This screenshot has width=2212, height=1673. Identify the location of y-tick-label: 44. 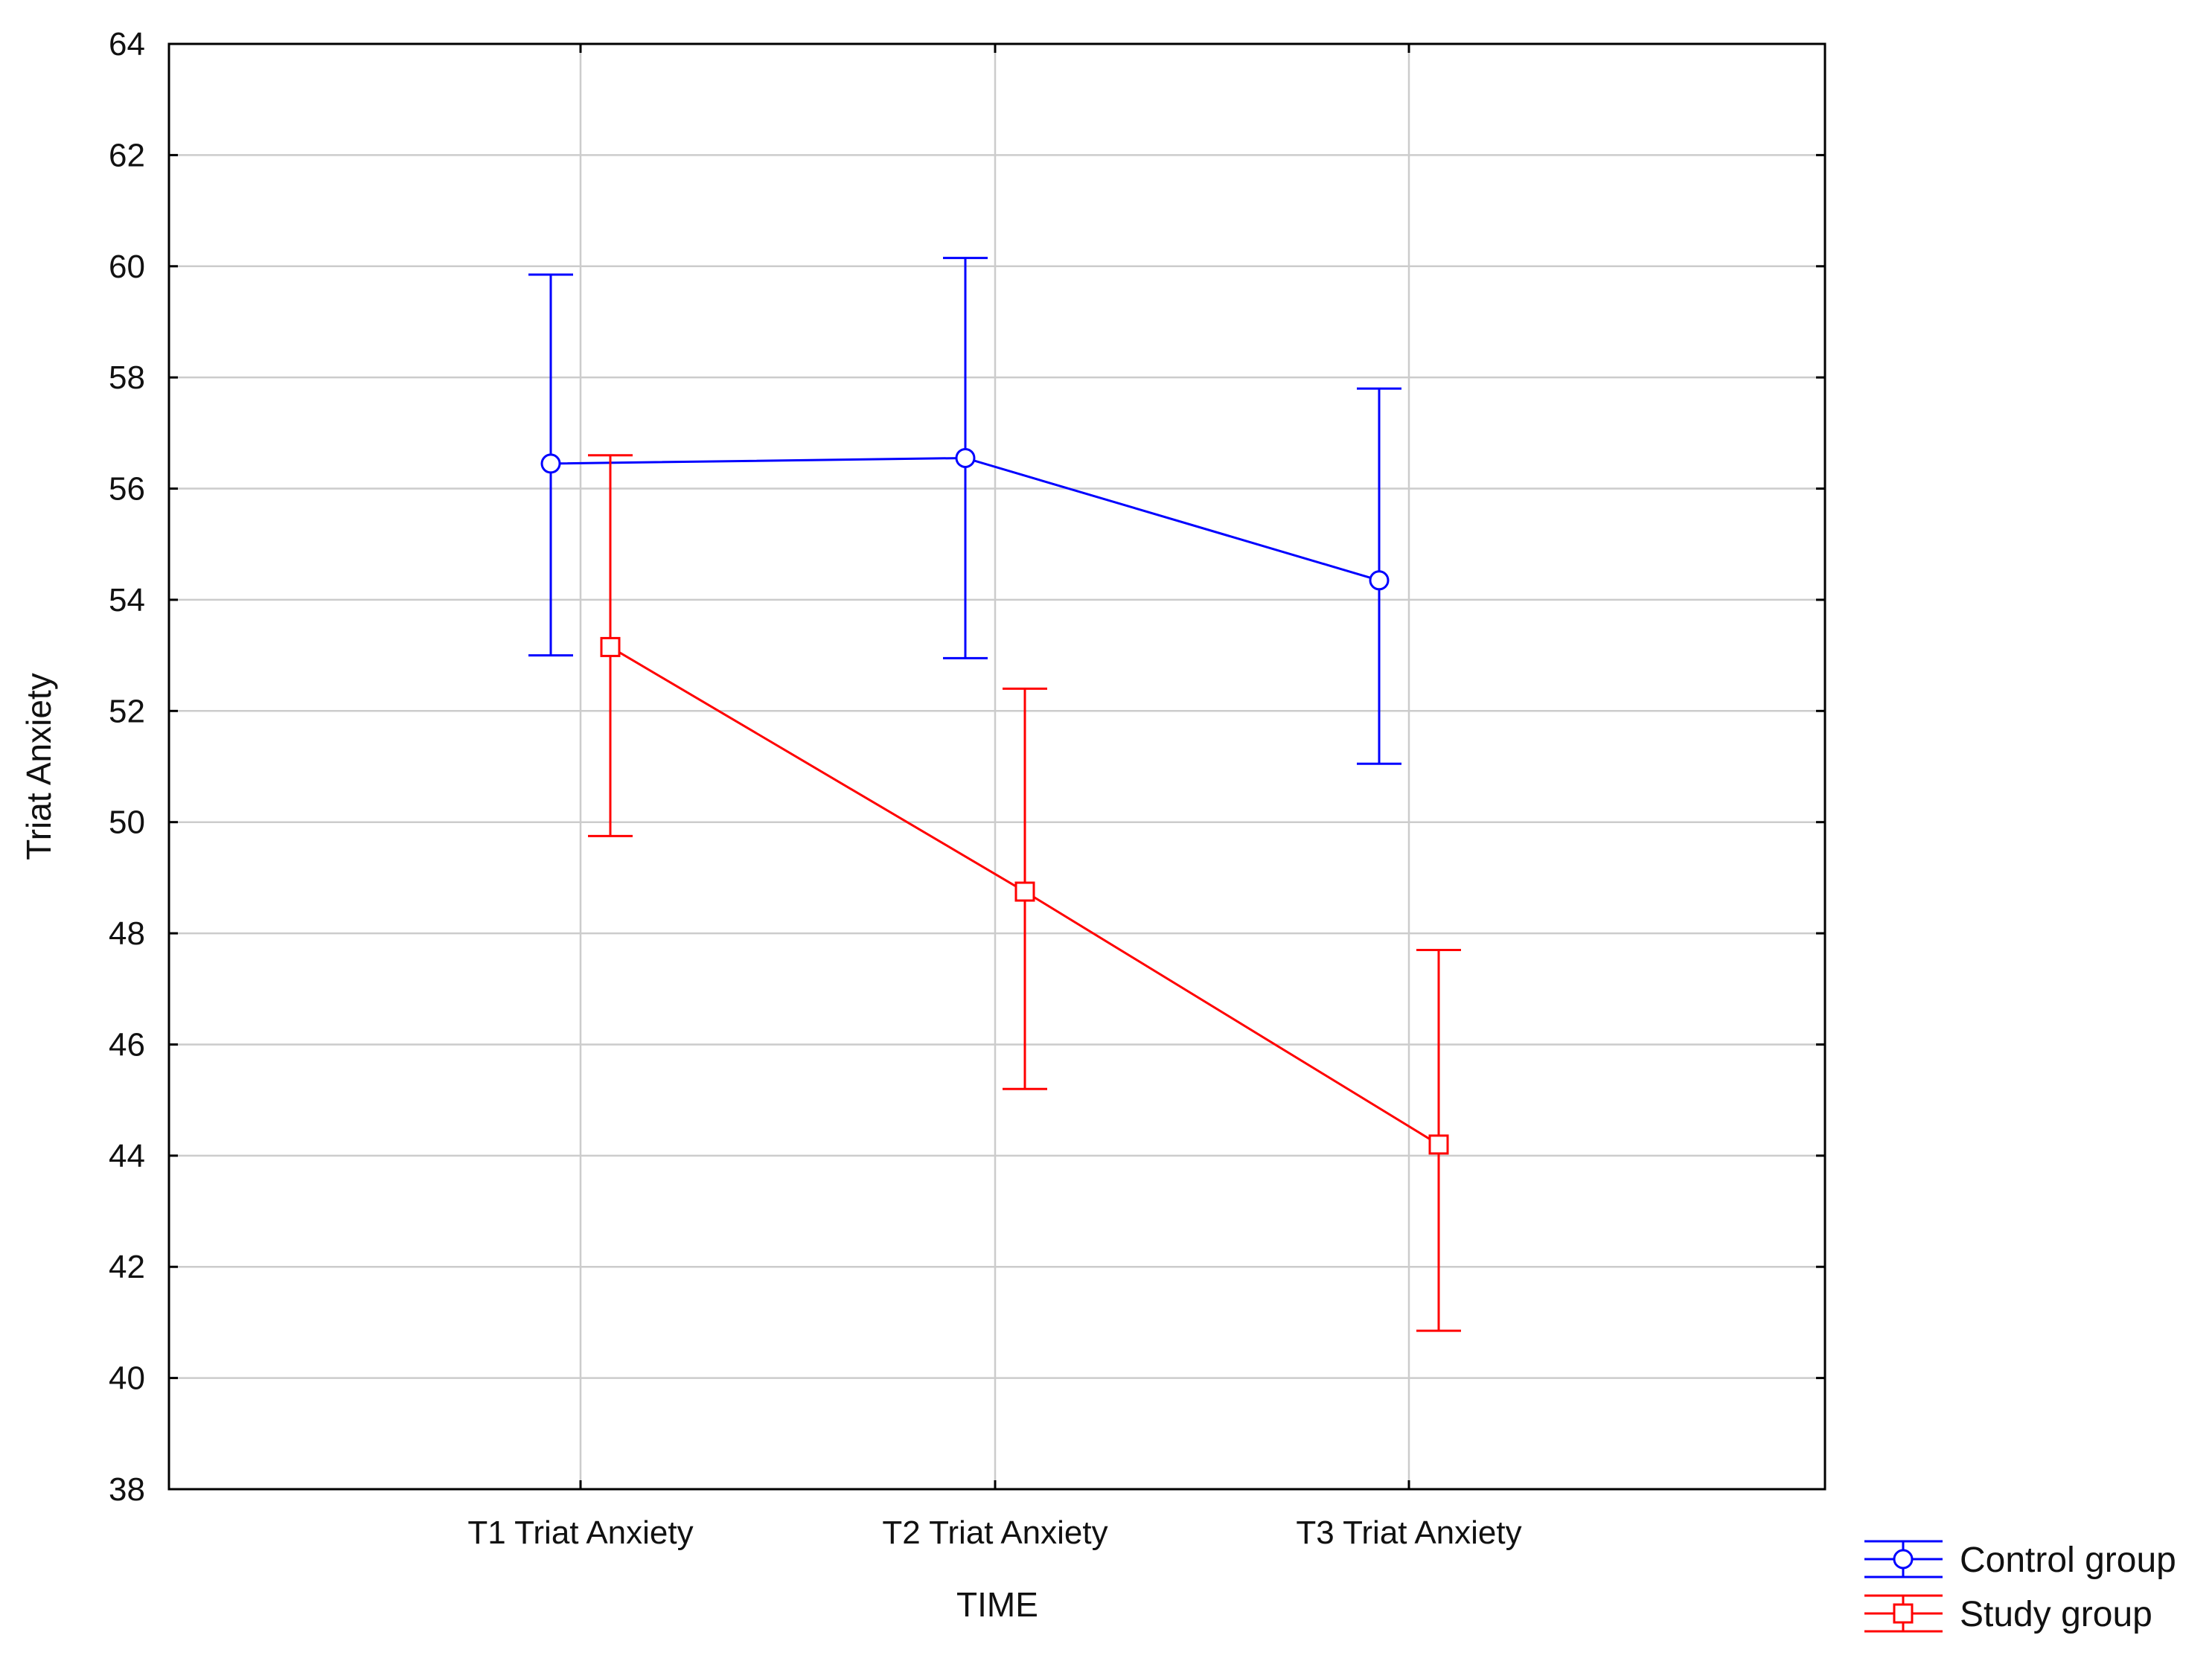
(127, 1156).